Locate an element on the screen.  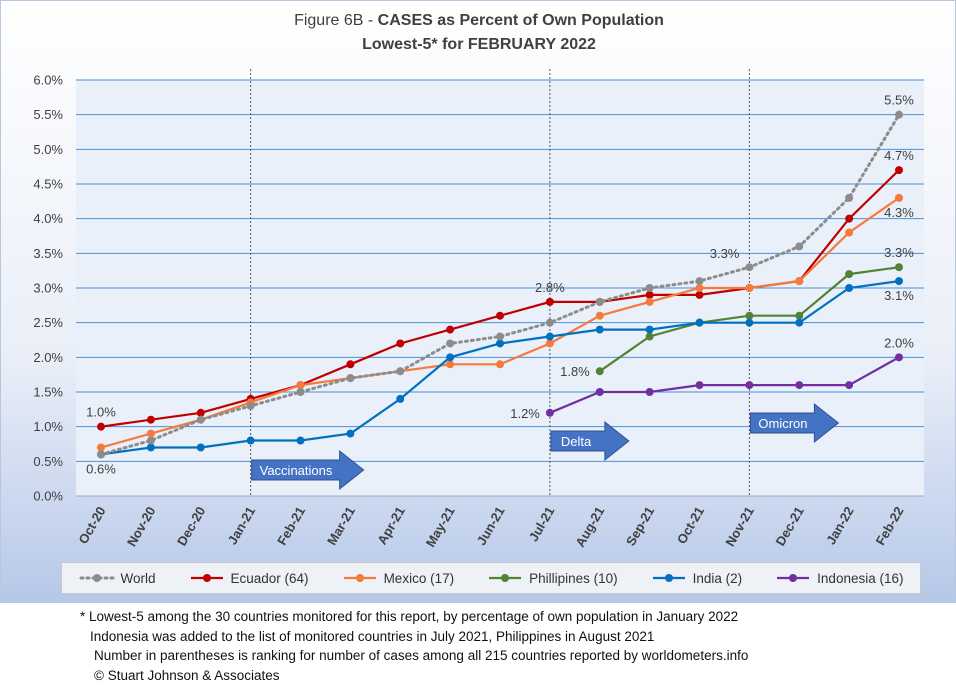
y-tick-label: 2.0% is located at coordinates (48, 357).